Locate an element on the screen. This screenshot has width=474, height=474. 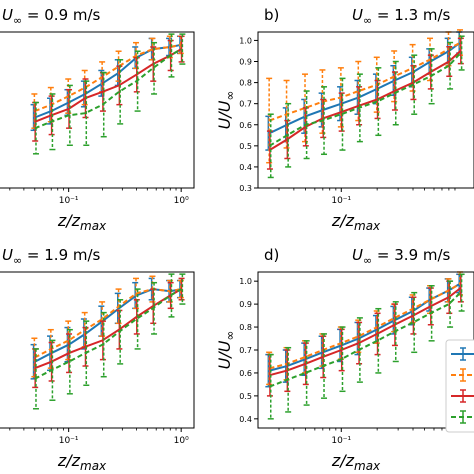
y-tick-label: 0.8 is located at coordinates (245, 83).